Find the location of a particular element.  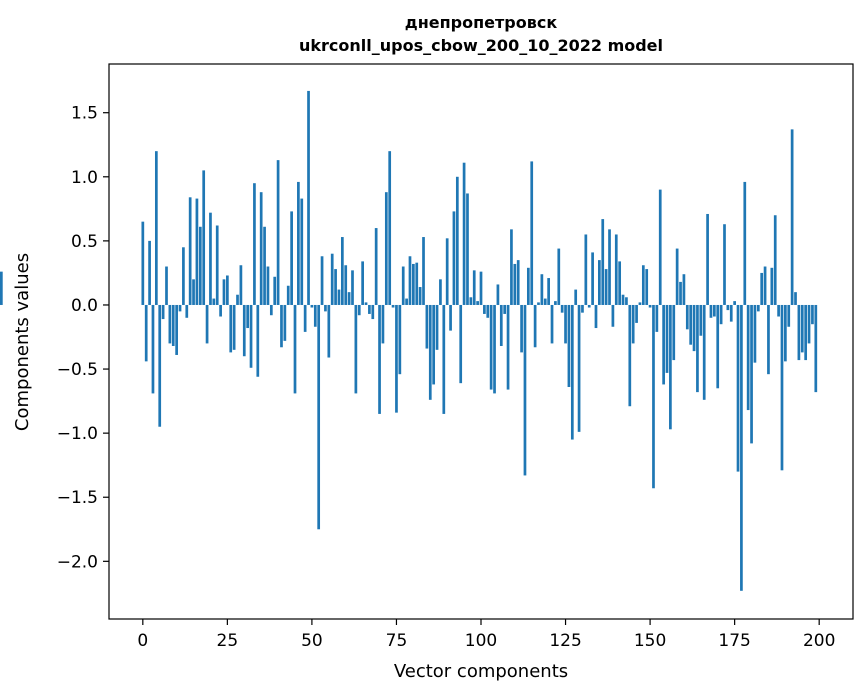

x-tick-label: 100 is located at coordinates (481, 641).